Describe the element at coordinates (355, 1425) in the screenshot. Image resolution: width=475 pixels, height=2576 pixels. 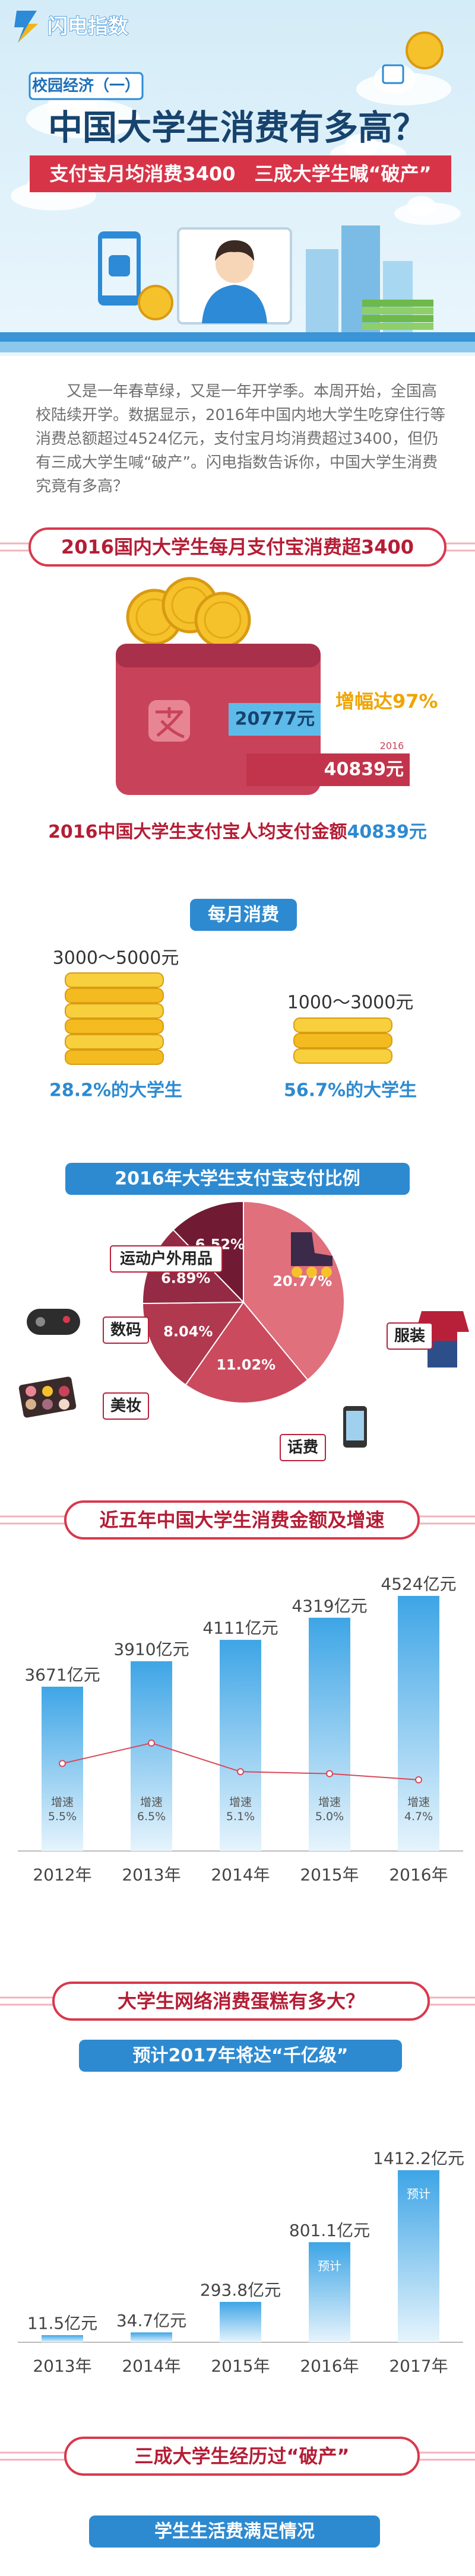
I see `icon-phone-screen` at that location.